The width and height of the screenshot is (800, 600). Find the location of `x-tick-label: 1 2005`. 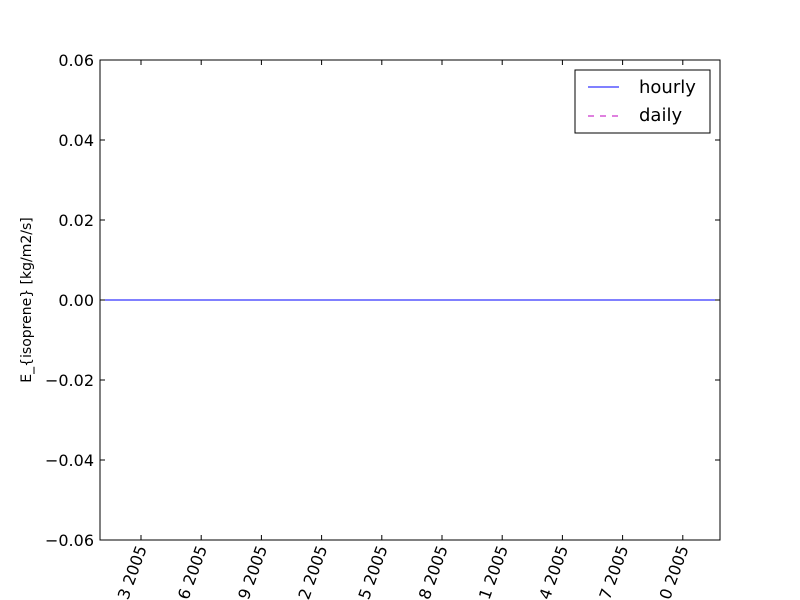

x-tick-label: 1 2005 is located at coordinates (493, 571).